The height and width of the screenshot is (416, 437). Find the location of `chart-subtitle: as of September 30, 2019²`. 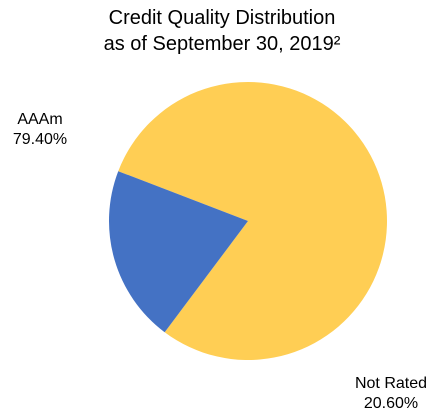

chart-subtitle: as of September 30, 2019² is located at coordinates (222, 44).